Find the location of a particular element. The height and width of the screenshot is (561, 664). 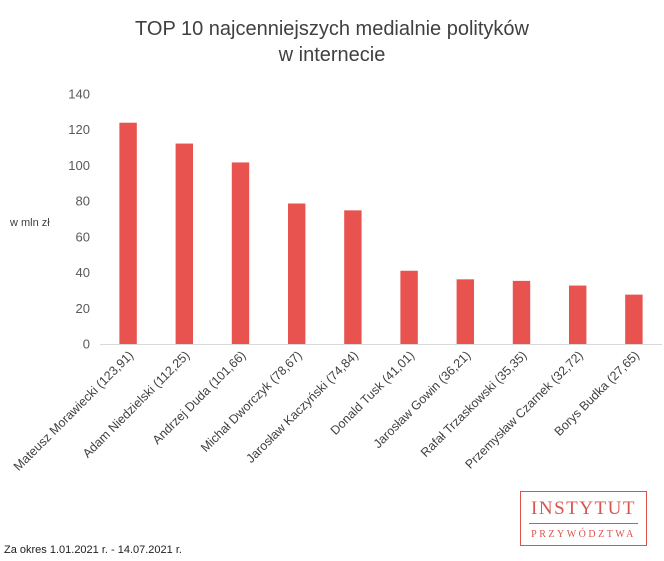

logo-text-bottom: PRZYWÓDZTWA is located at coordinates (583, 534).